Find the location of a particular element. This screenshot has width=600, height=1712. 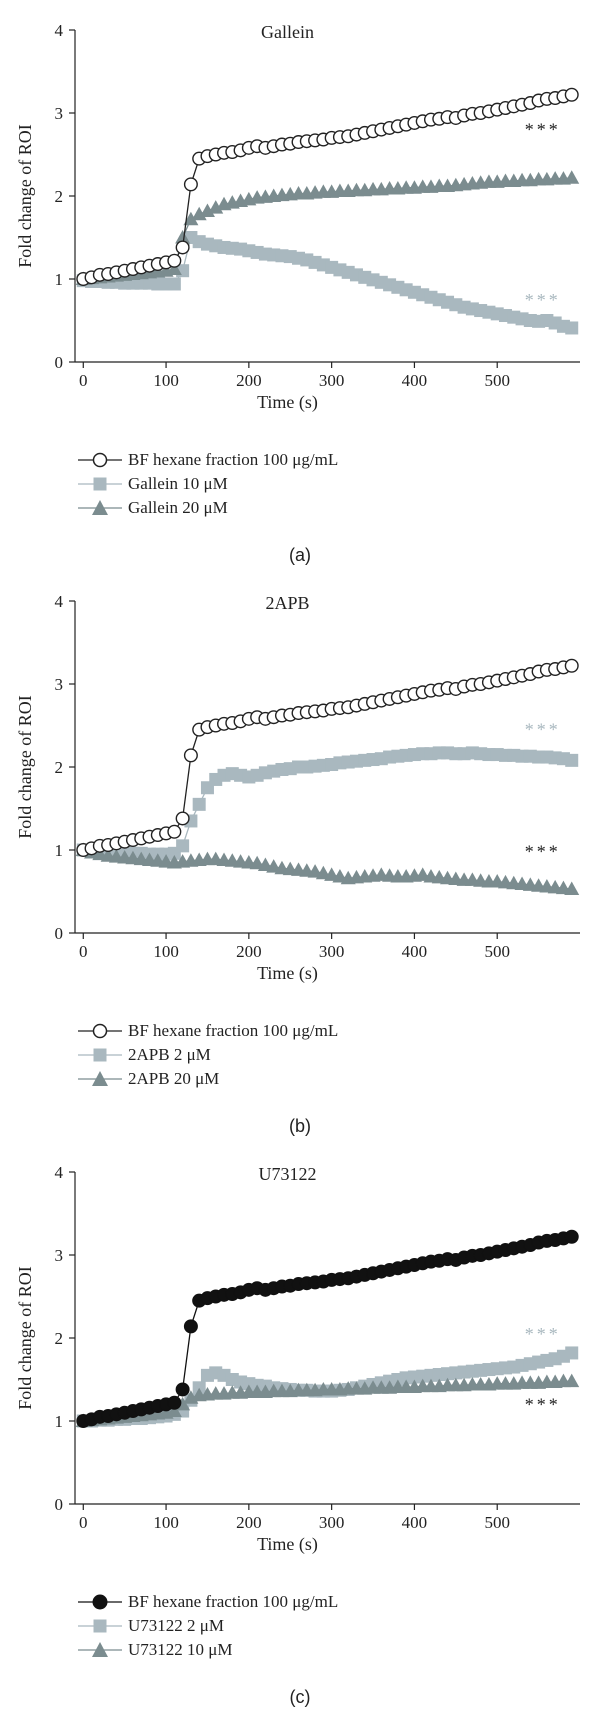

filled-circle-marker-icon is located at coordinates (100, 1602).